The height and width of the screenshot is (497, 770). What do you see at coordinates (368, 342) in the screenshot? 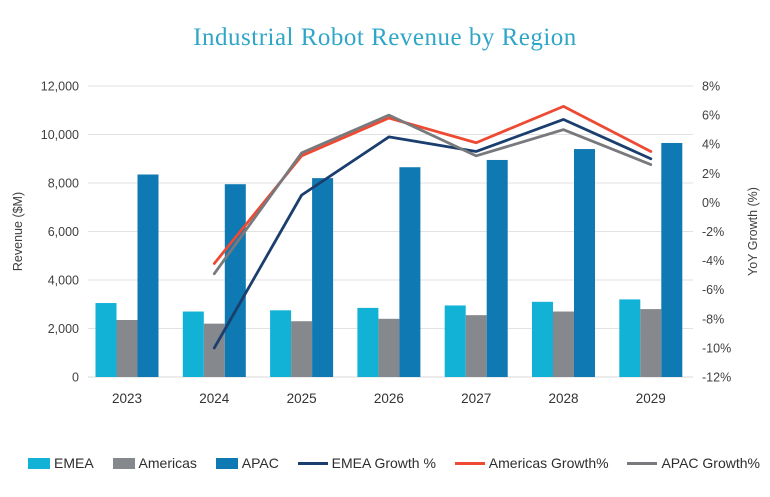
I see `bar-EMEA-2026` at bounding box center [368, 342].